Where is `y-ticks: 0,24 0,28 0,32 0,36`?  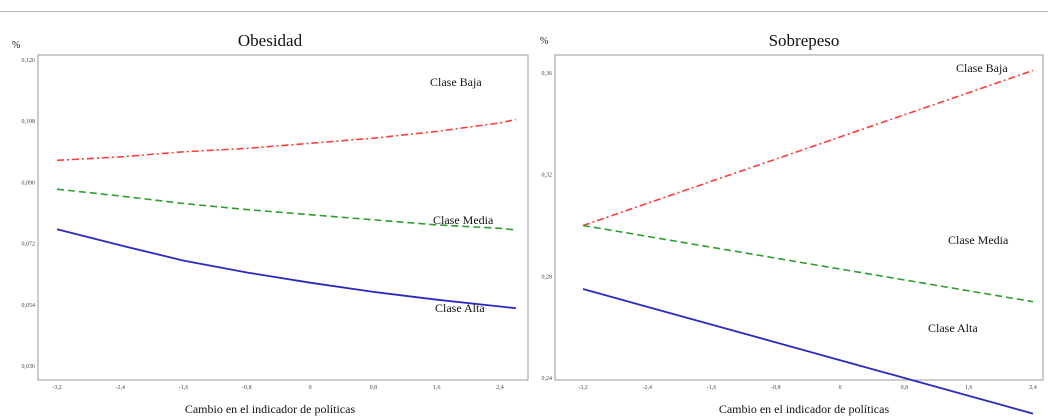 y-ticks: 0,24 0,28 0,32 0,36 is located at coordinates (547, 226).